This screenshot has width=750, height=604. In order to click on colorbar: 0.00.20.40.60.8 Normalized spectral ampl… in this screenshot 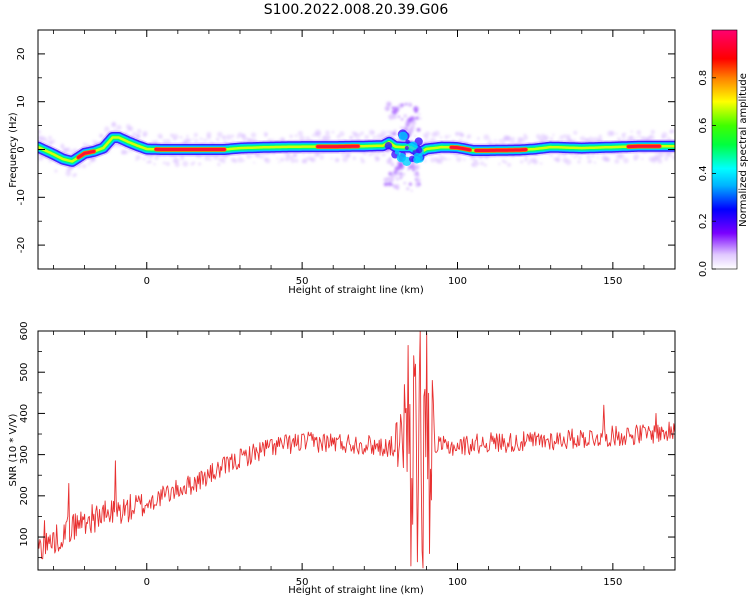, I will do `click(723, 153)`.